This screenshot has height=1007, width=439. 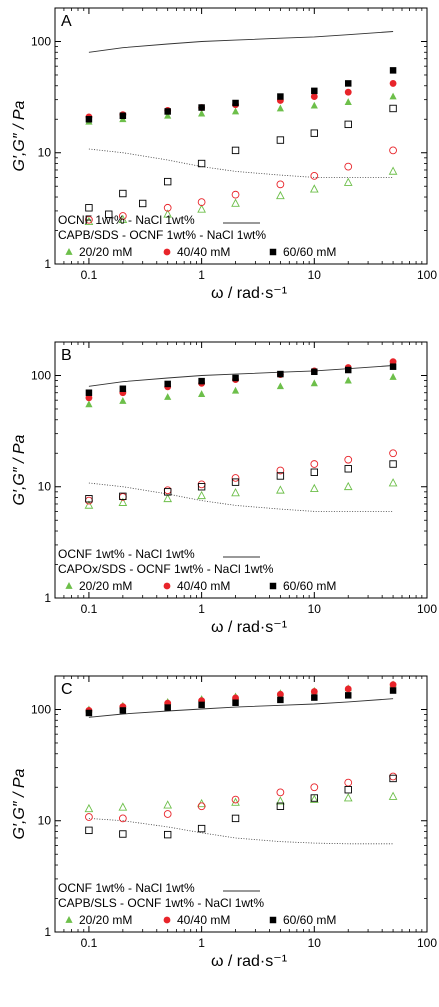 What do you see at coordinates (126, 888) in the screenshot?
I see `legend-reference-label: OCNF 1wt% - NaCl 1wt%` at bounding box center [126, 888].